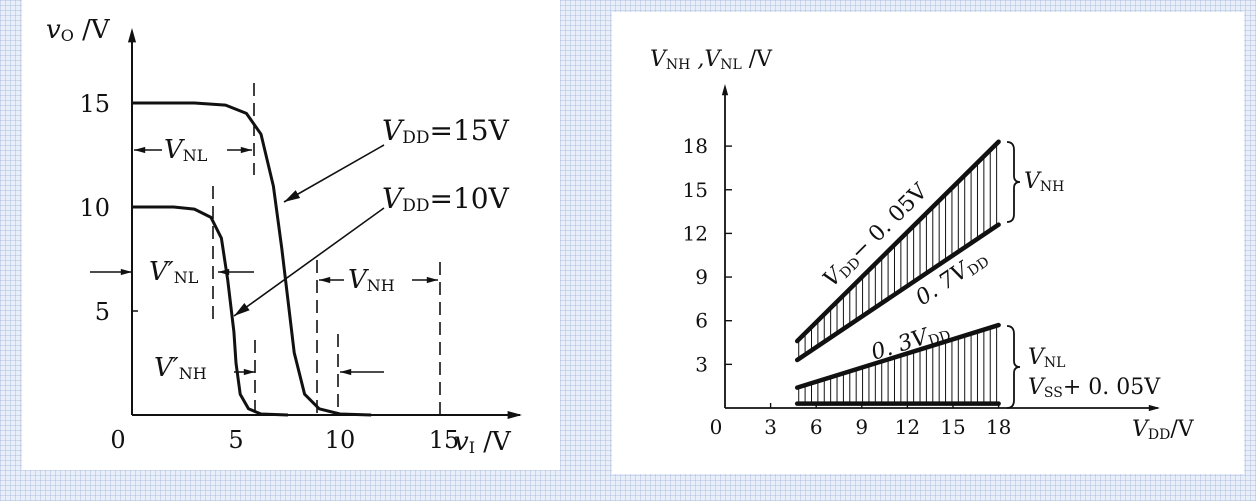 This screenshot has width=1256, height=501. I want to click on x-tick-label-3: 3, so click(770, 427).